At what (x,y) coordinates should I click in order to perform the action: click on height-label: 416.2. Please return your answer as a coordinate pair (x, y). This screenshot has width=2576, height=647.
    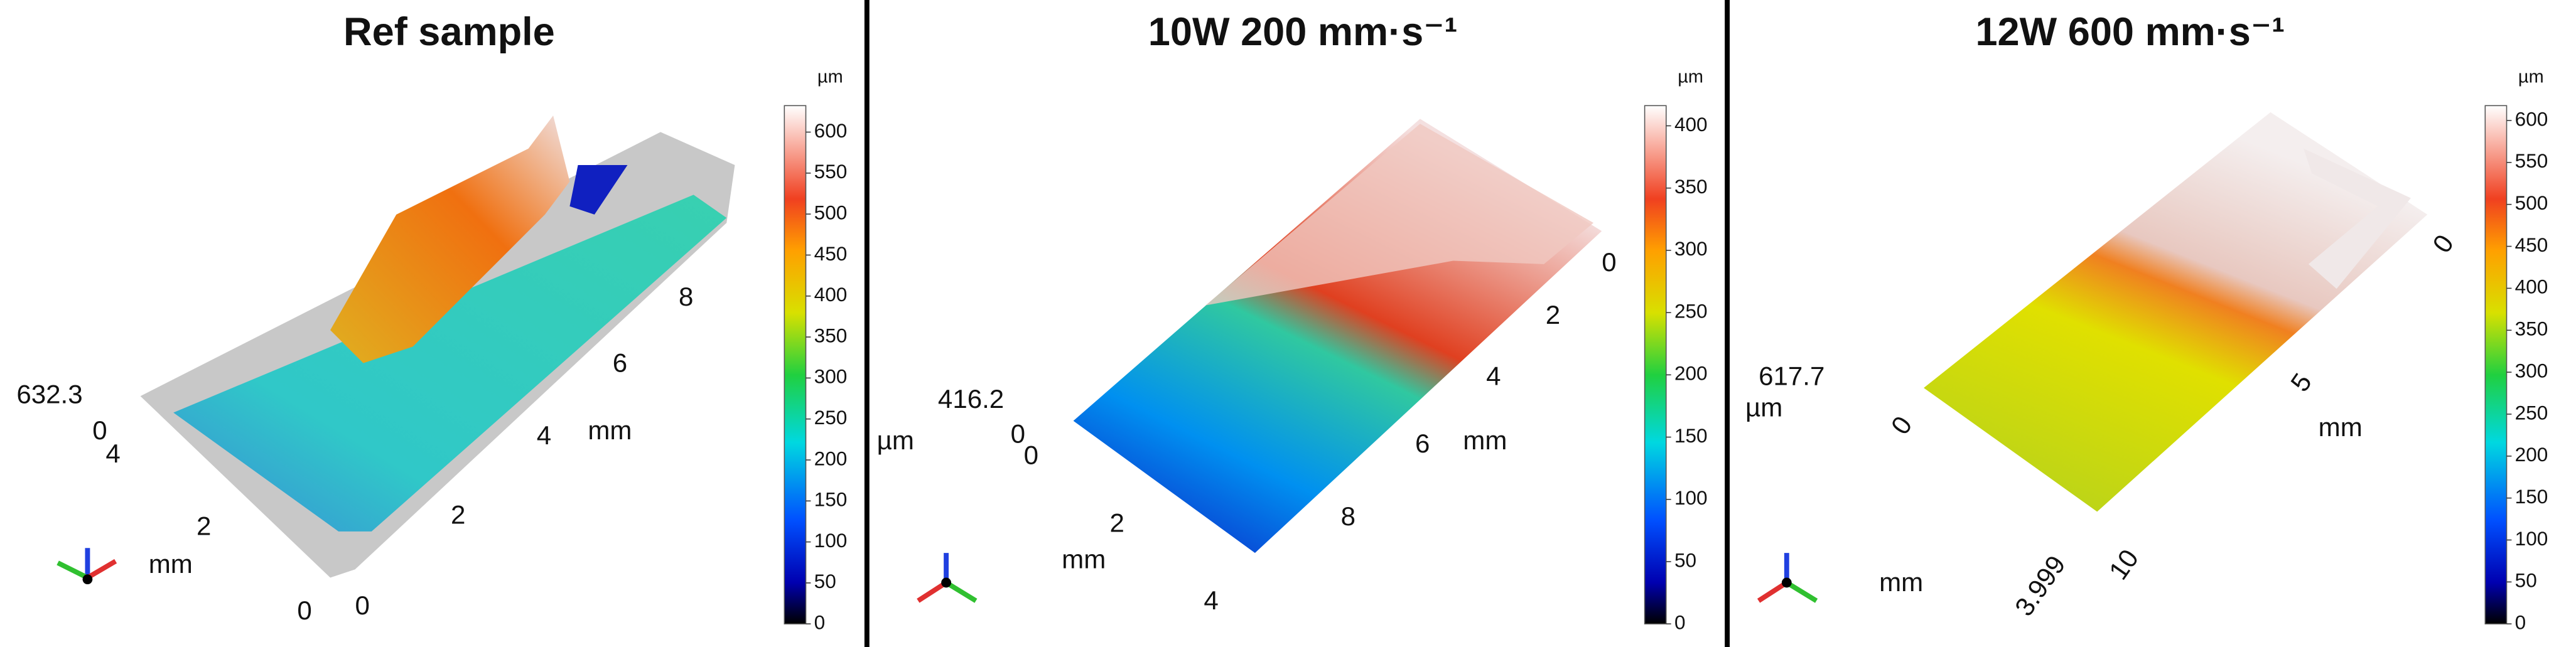
    Looking at the image, I should click on (971, 399).